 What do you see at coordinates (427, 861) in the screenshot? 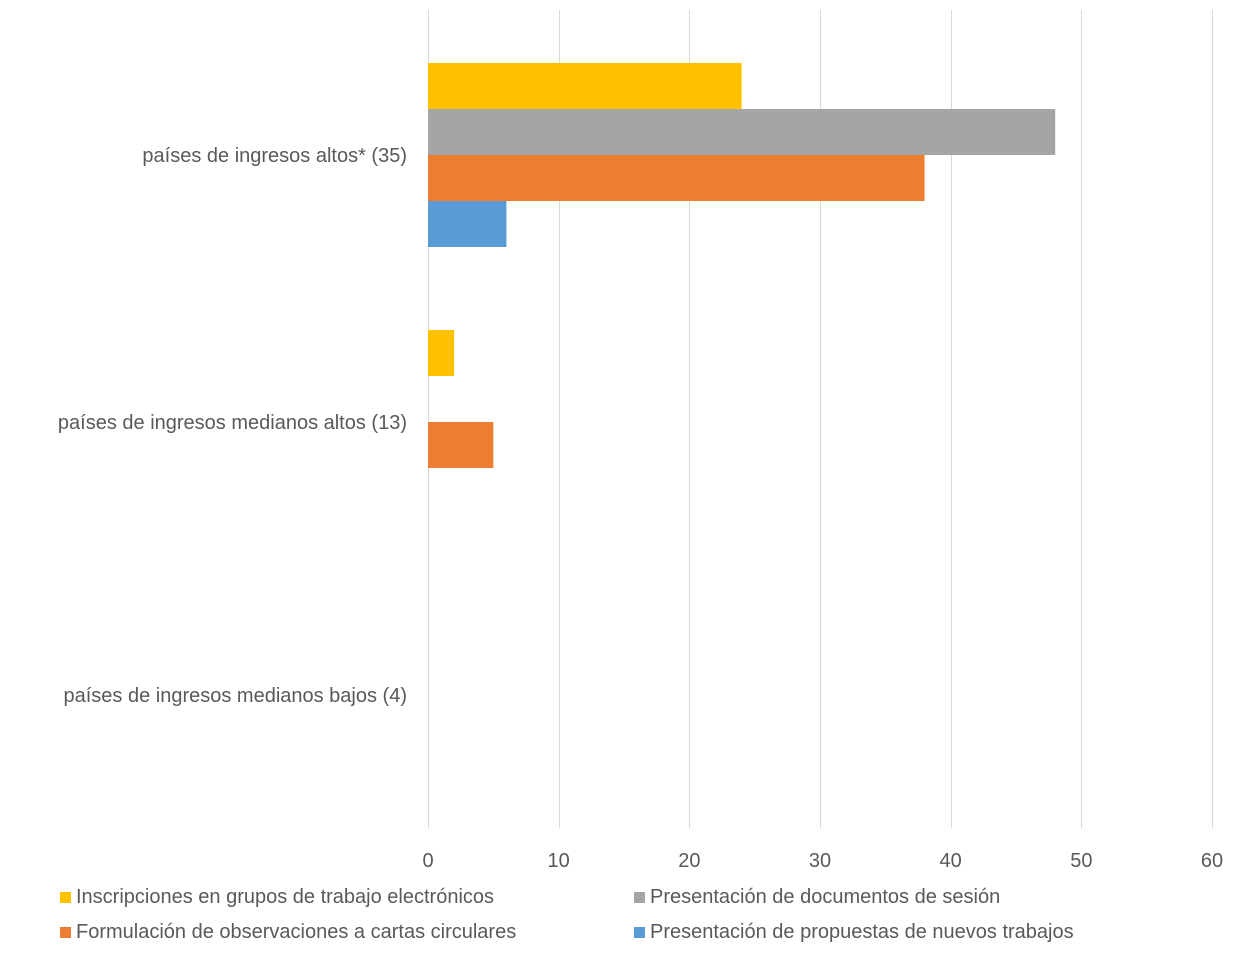
I see `x-tick-label: 0` at bounding box center [427, 861].